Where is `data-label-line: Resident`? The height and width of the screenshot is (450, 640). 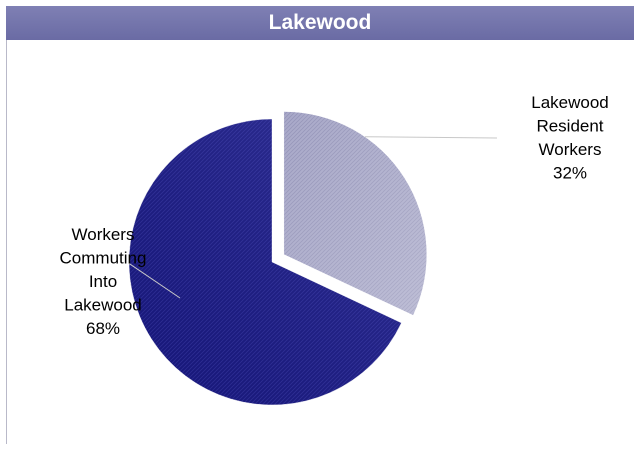 data-label-line: Resident is located at coordinates (569, 126).